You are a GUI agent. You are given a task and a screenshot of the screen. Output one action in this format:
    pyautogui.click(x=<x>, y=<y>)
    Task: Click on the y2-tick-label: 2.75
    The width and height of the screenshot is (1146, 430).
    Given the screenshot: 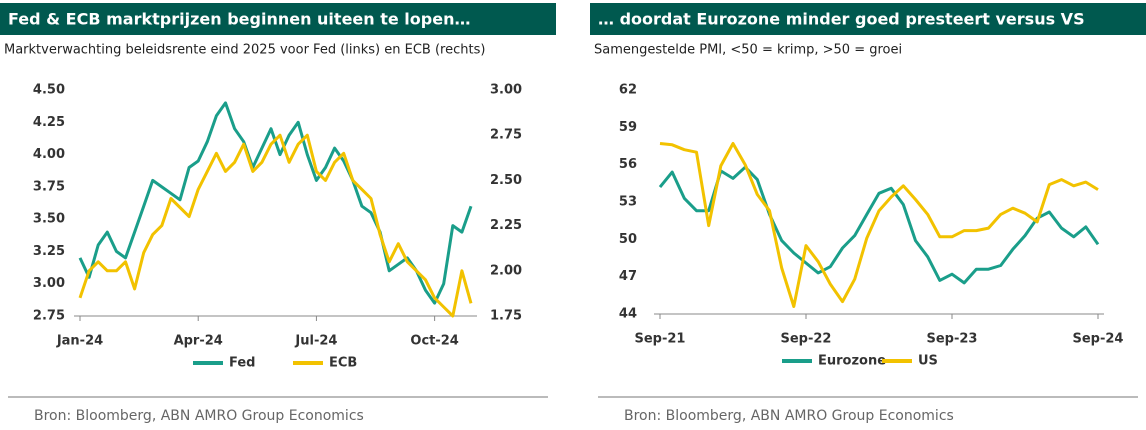 What is the action you would take?
    pyautogui.click(x=506, y=135)
    